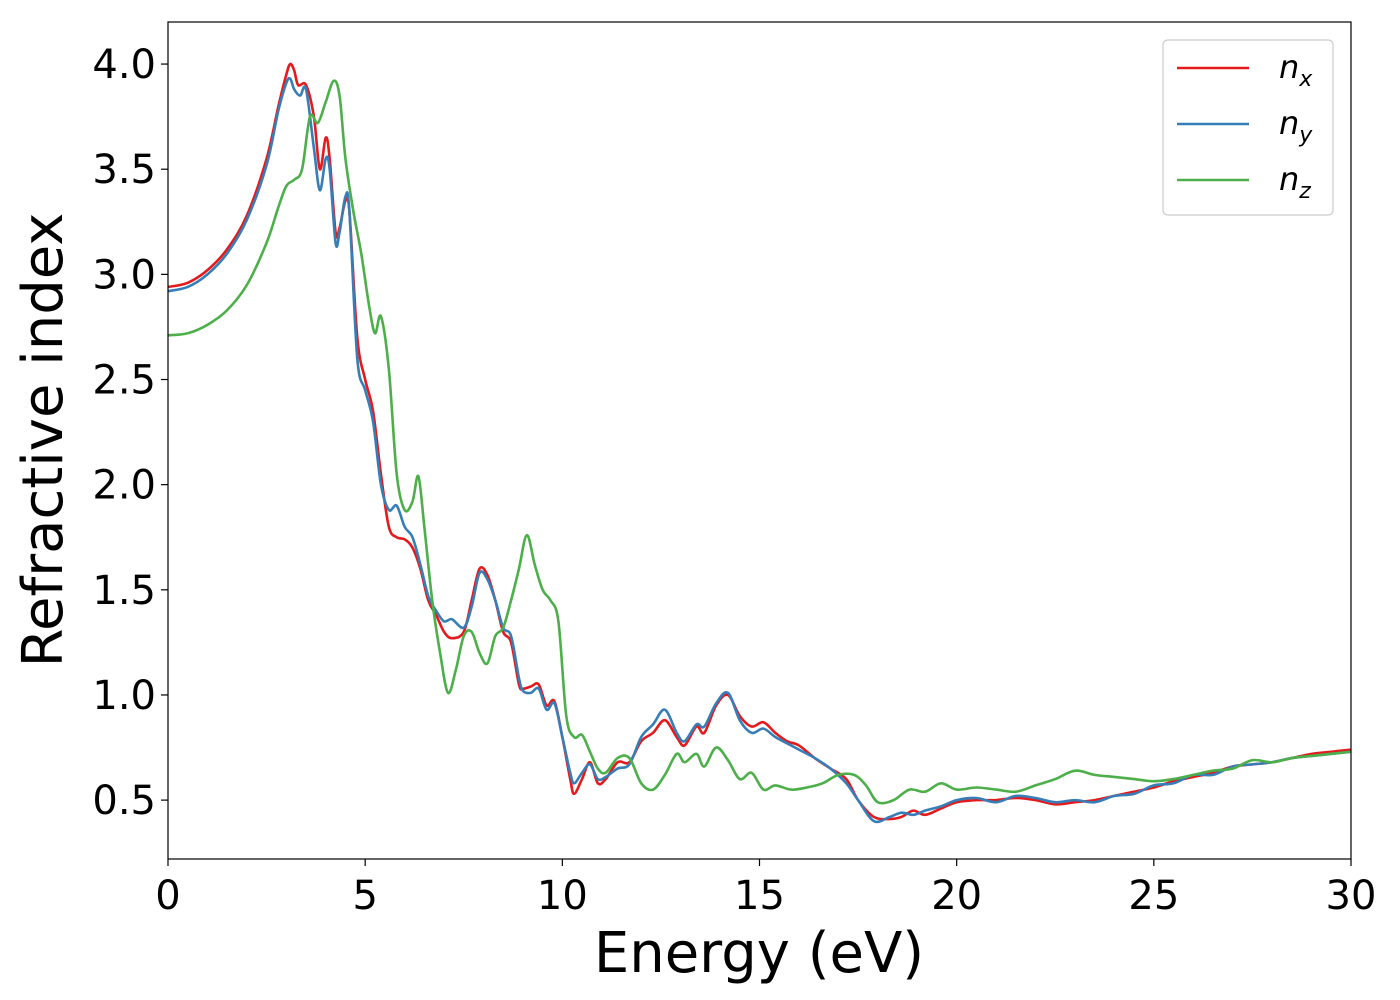  I want to click on x-tick-label: 0, so click(167, 896).